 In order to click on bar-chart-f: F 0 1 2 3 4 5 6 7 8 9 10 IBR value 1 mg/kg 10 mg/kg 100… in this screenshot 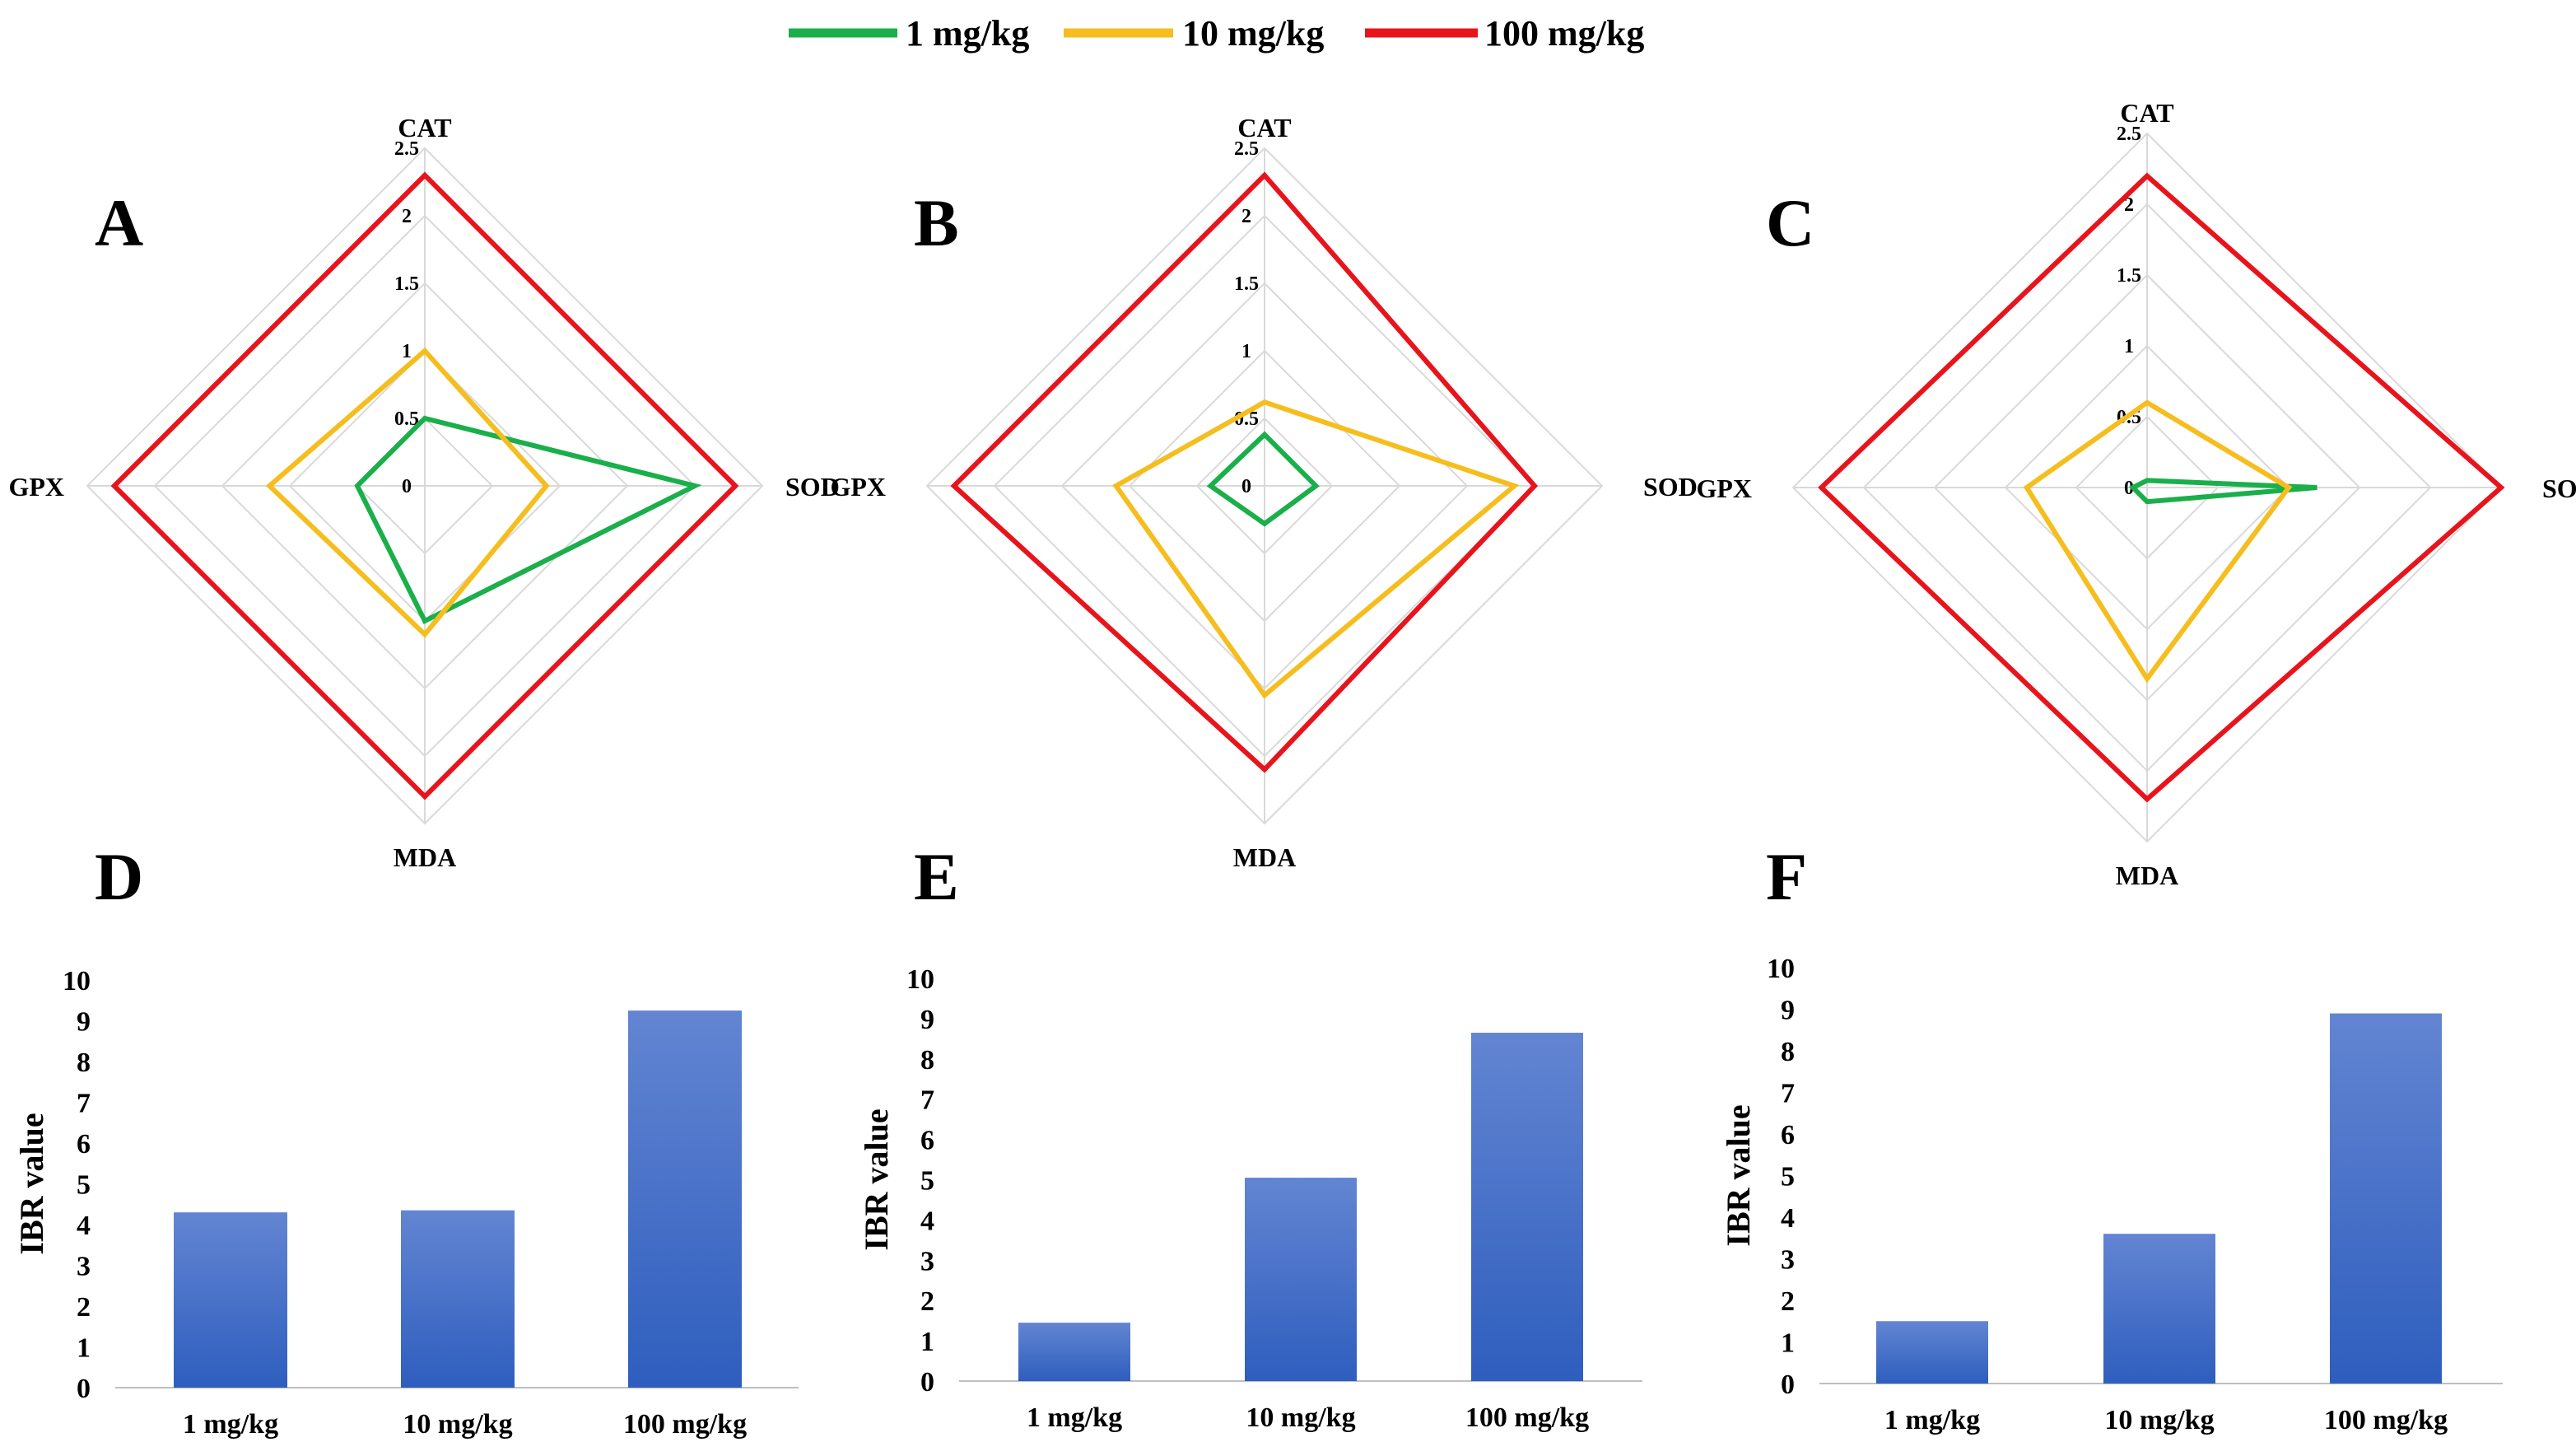, I will do `click(2111, 1137)`.